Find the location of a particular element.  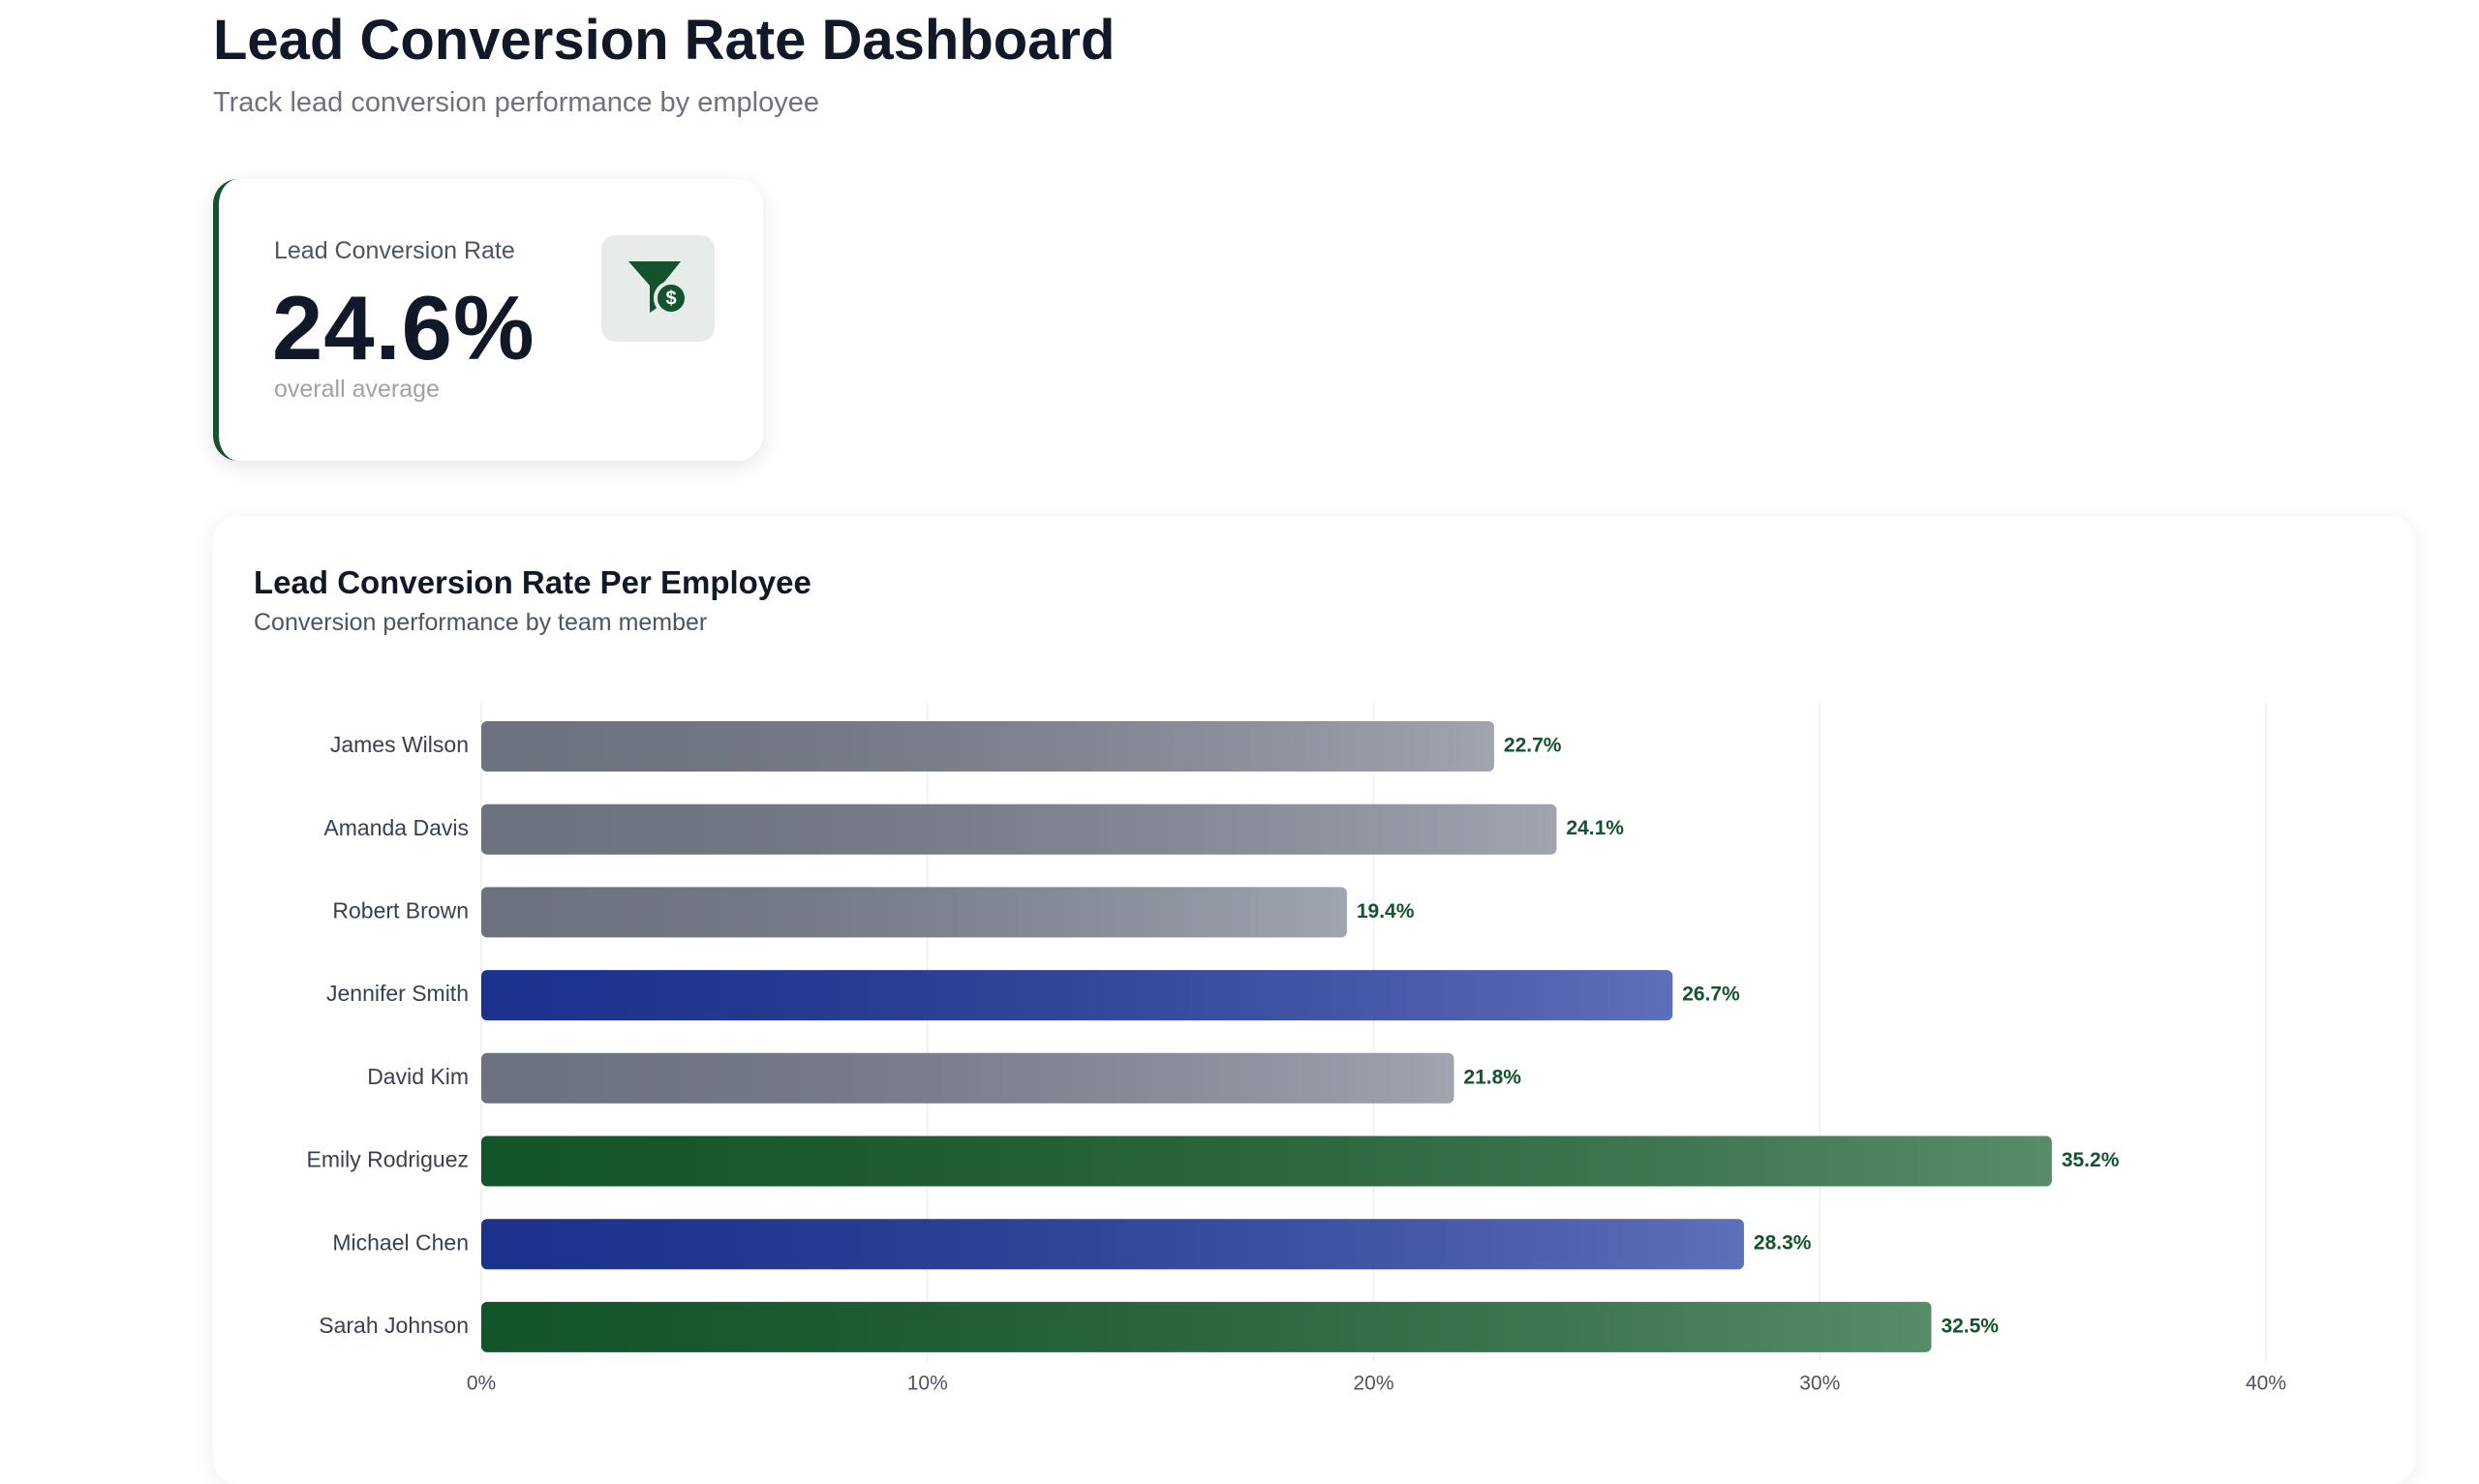

page-title: Lead Conversion Rate Dashboard is located at coordinates (664, 40).